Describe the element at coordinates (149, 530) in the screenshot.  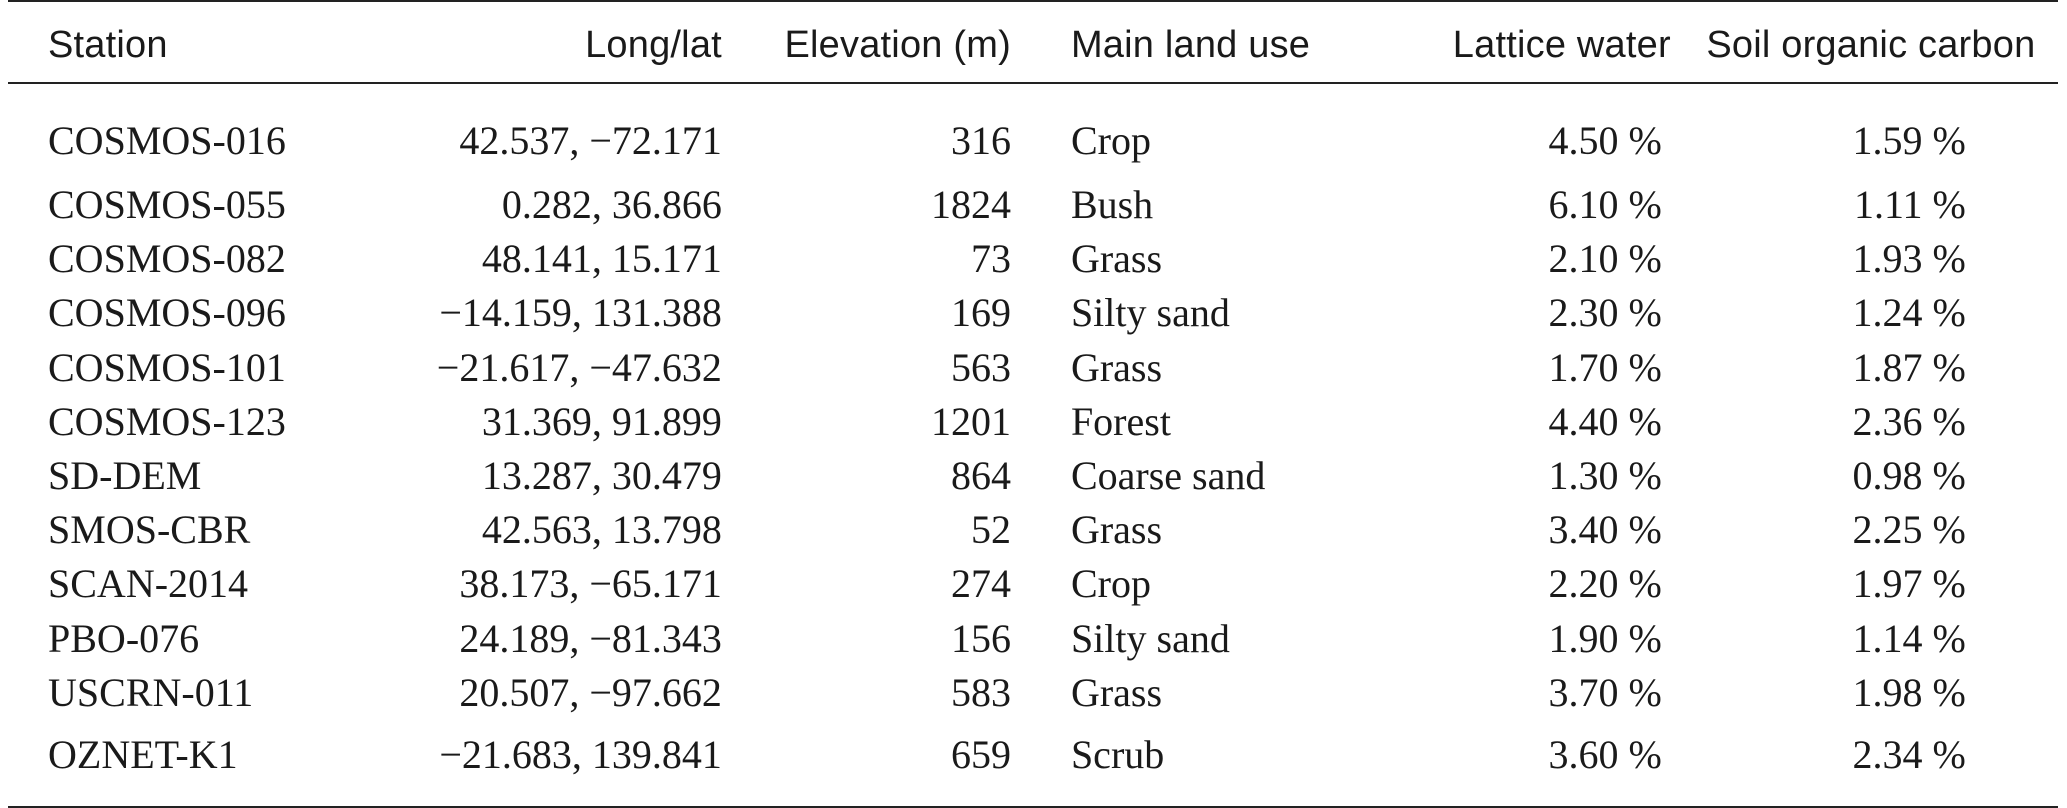
I see `cell-station: SMOS-CBR` at that location.